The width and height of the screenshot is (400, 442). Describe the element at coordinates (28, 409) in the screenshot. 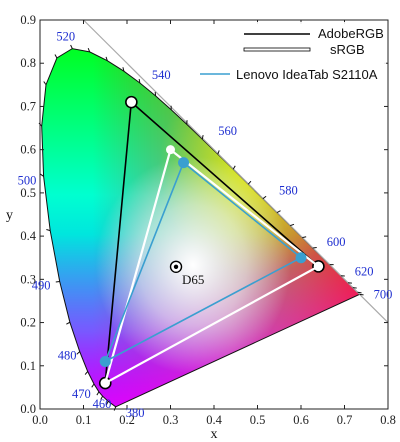

I see `y-tick-label: 0.0` at that location.